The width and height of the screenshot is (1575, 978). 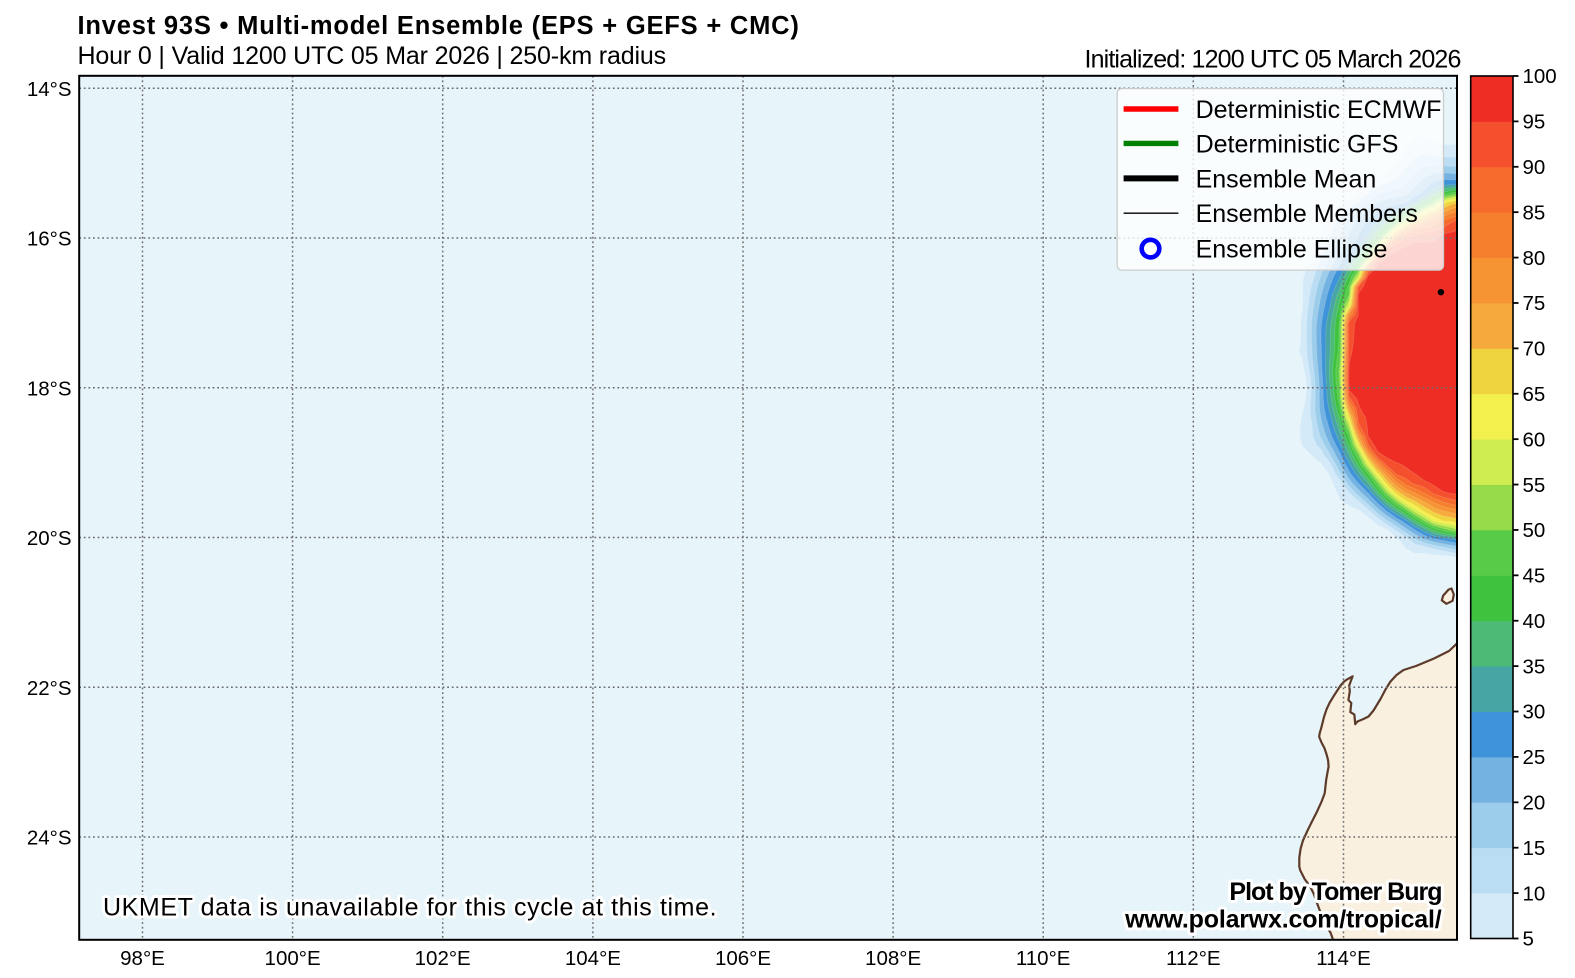 What do you see at coordinates (1193, 958) in the screenshot?
I see `svg-text: 112°E` at bounding box center [1193, 958].